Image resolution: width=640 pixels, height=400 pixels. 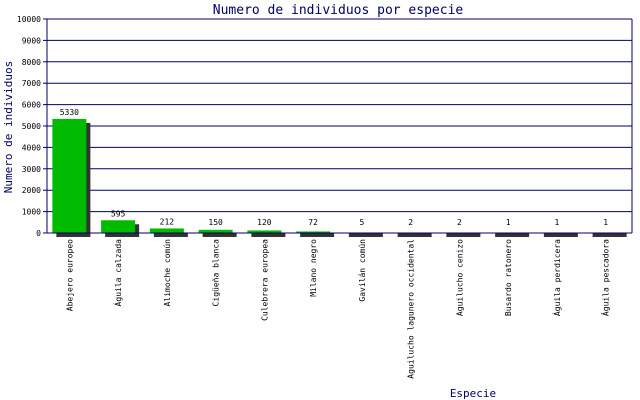 What do you see at coordinates (508, 222) in the screenshot?
I see `bar-data-label-9: 1` at bounding box center [508, 222].